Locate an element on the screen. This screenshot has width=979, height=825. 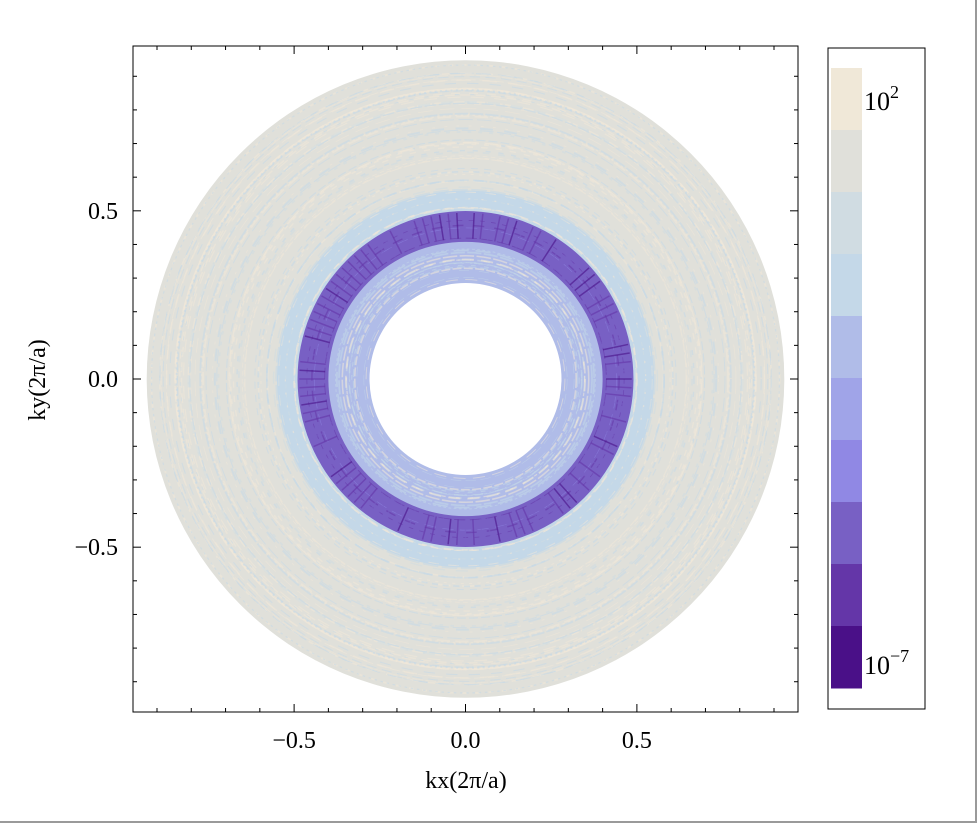
x-tick-label: 0.0 is located at coordinates (466, 741).